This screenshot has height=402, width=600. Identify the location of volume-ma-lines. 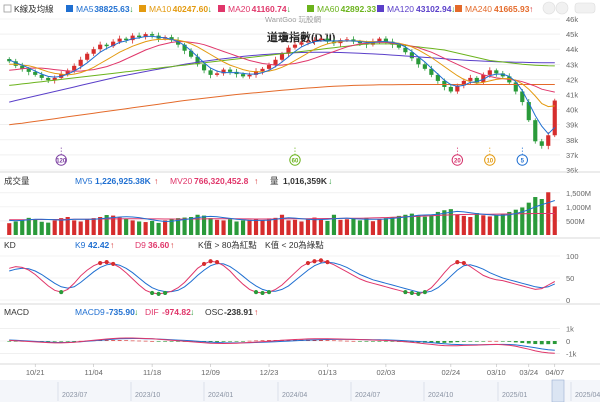
(282, 211).